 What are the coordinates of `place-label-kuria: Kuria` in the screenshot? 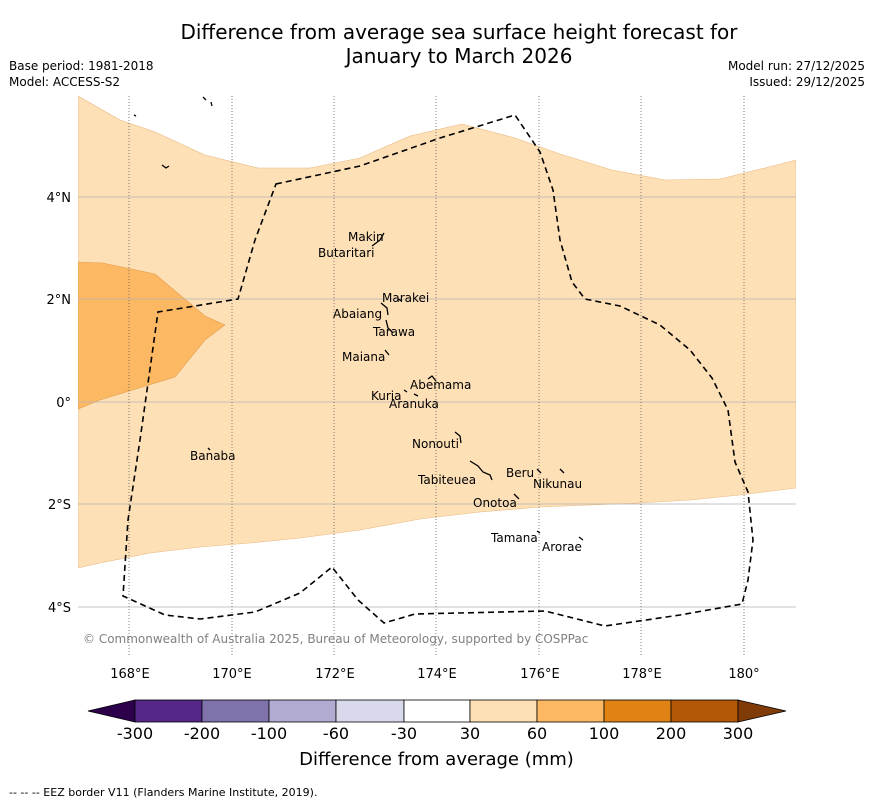 It's located at (386, 396).